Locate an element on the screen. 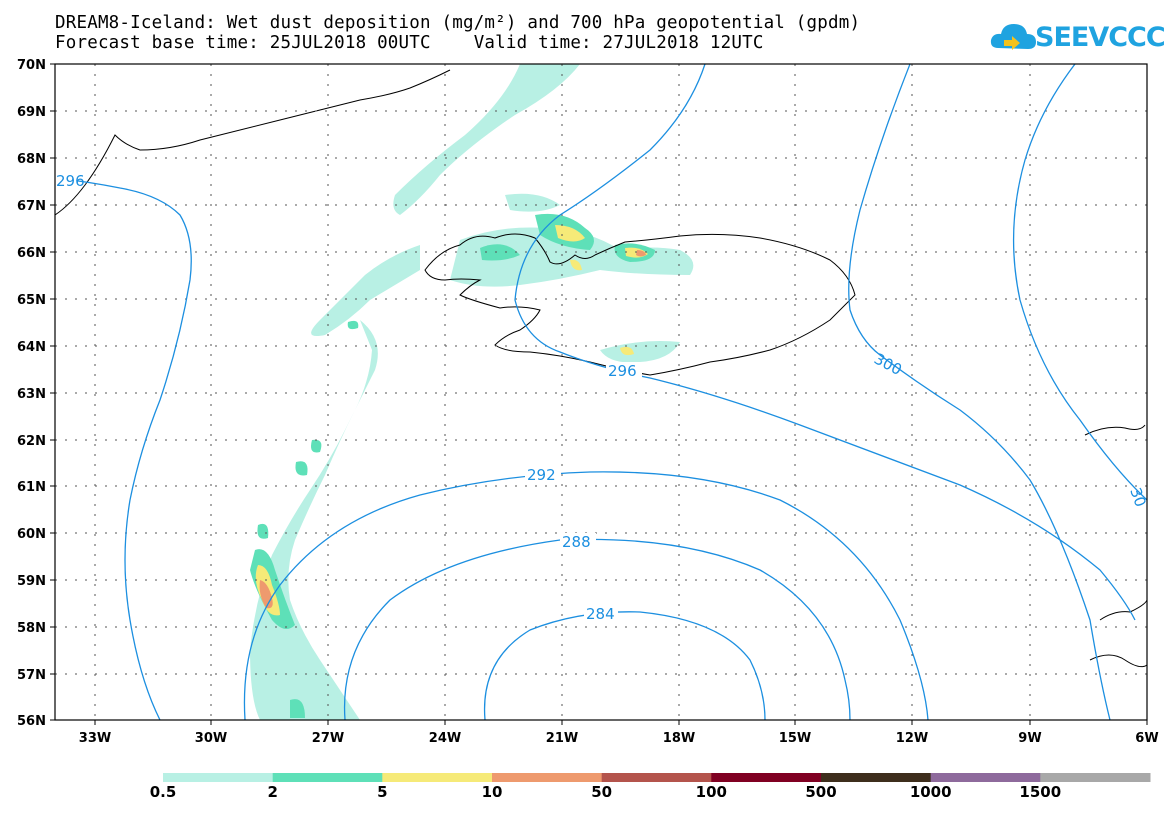  color-legend is located at coordinates (657, 777).